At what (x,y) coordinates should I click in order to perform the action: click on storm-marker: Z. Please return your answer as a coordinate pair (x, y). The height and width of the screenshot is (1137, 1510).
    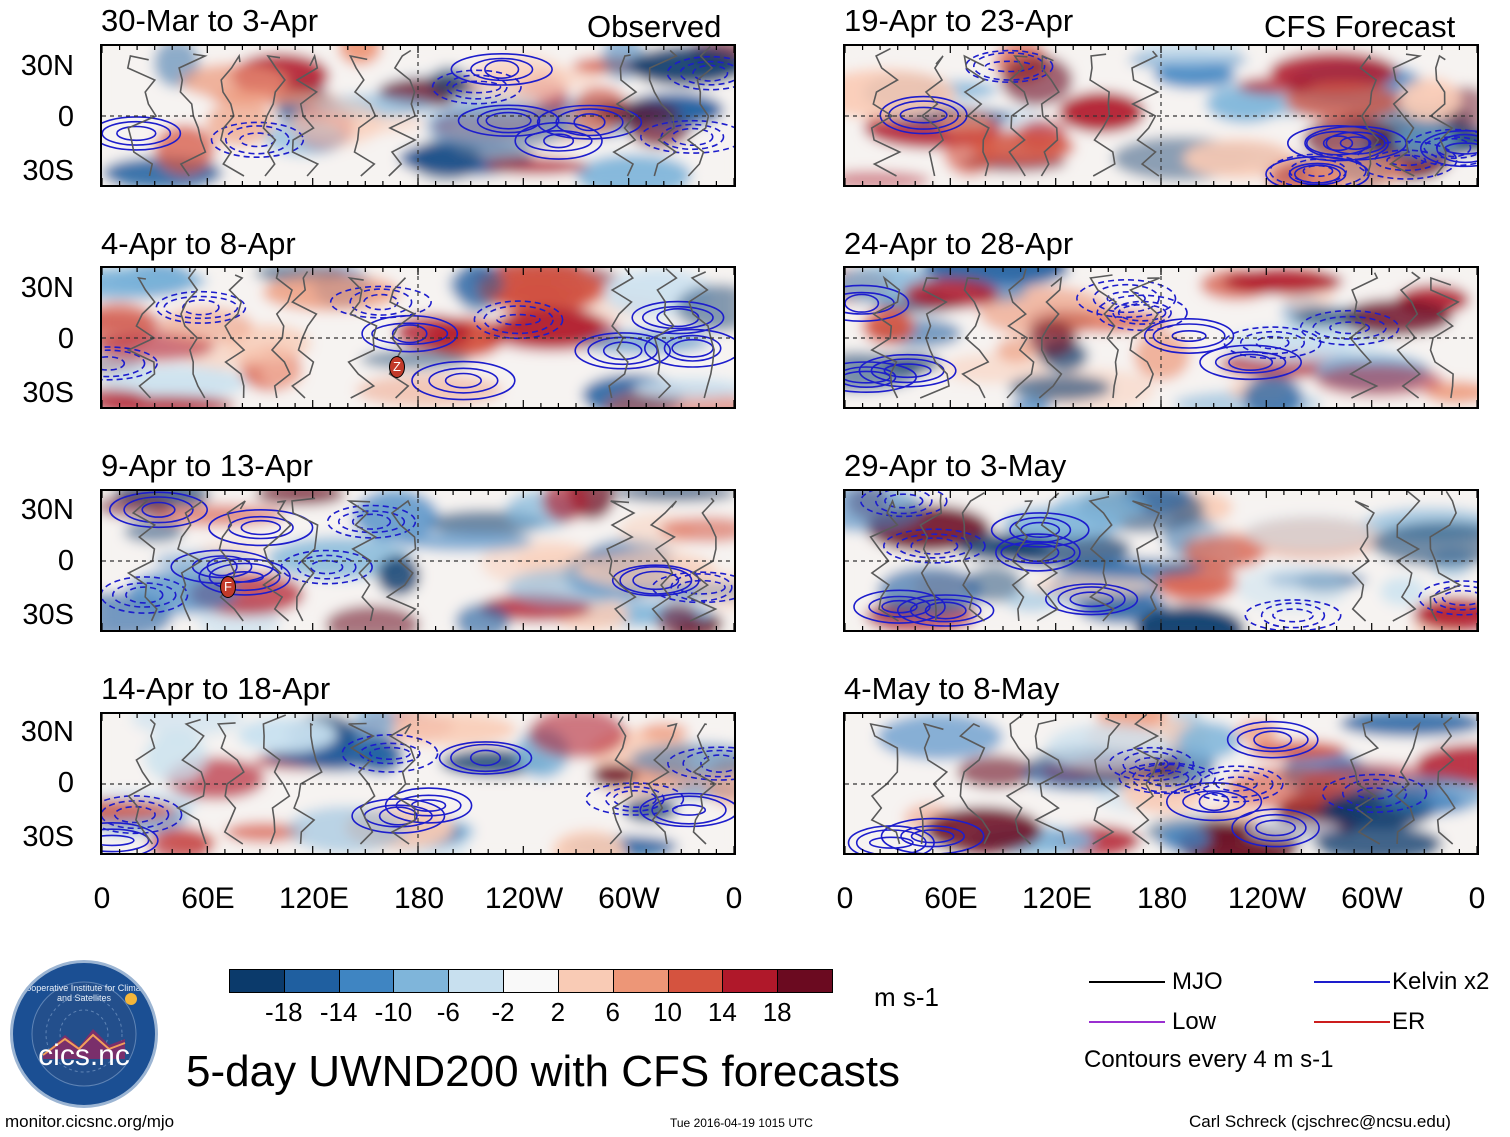
    Looking at the image, I should click on (397, 367).